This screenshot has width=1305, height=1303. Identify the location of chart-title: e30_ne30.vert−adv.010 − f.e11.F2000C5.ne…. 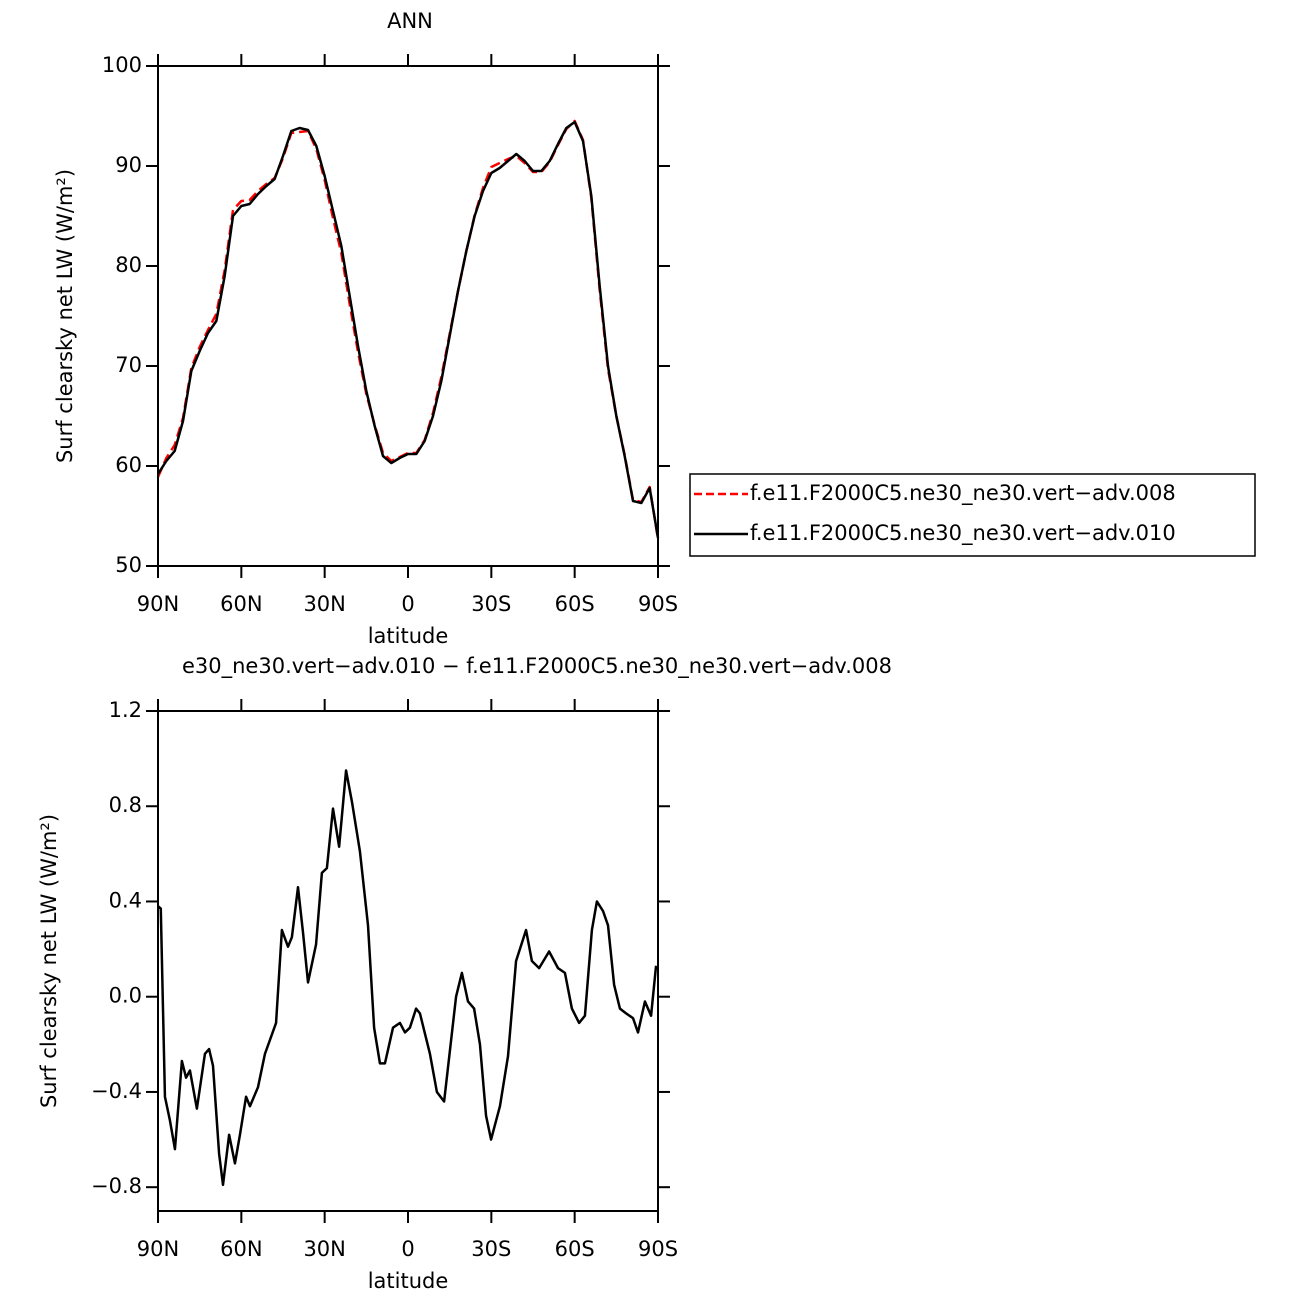
(537, 666).